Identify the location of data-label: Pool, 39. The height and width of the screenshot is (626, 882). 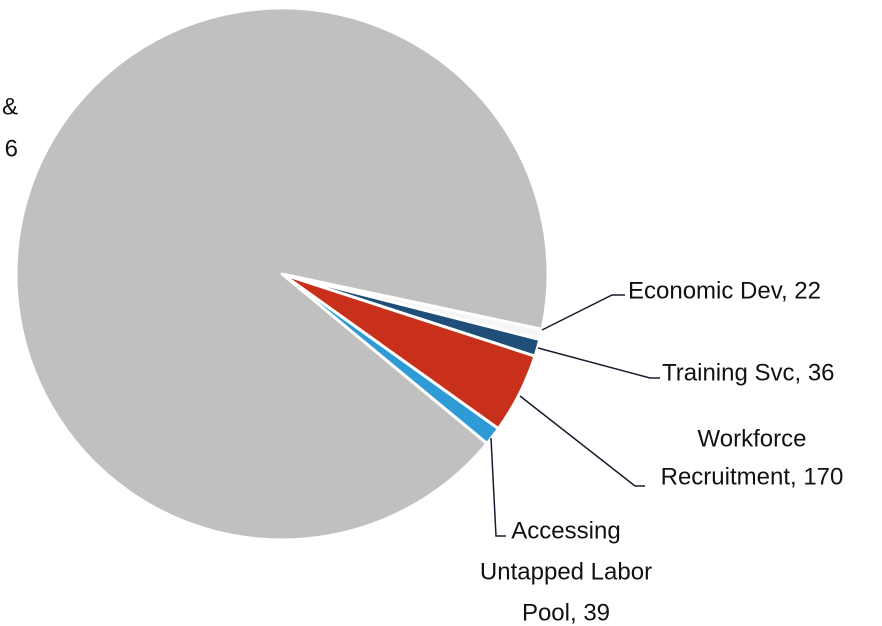
(566, 612).